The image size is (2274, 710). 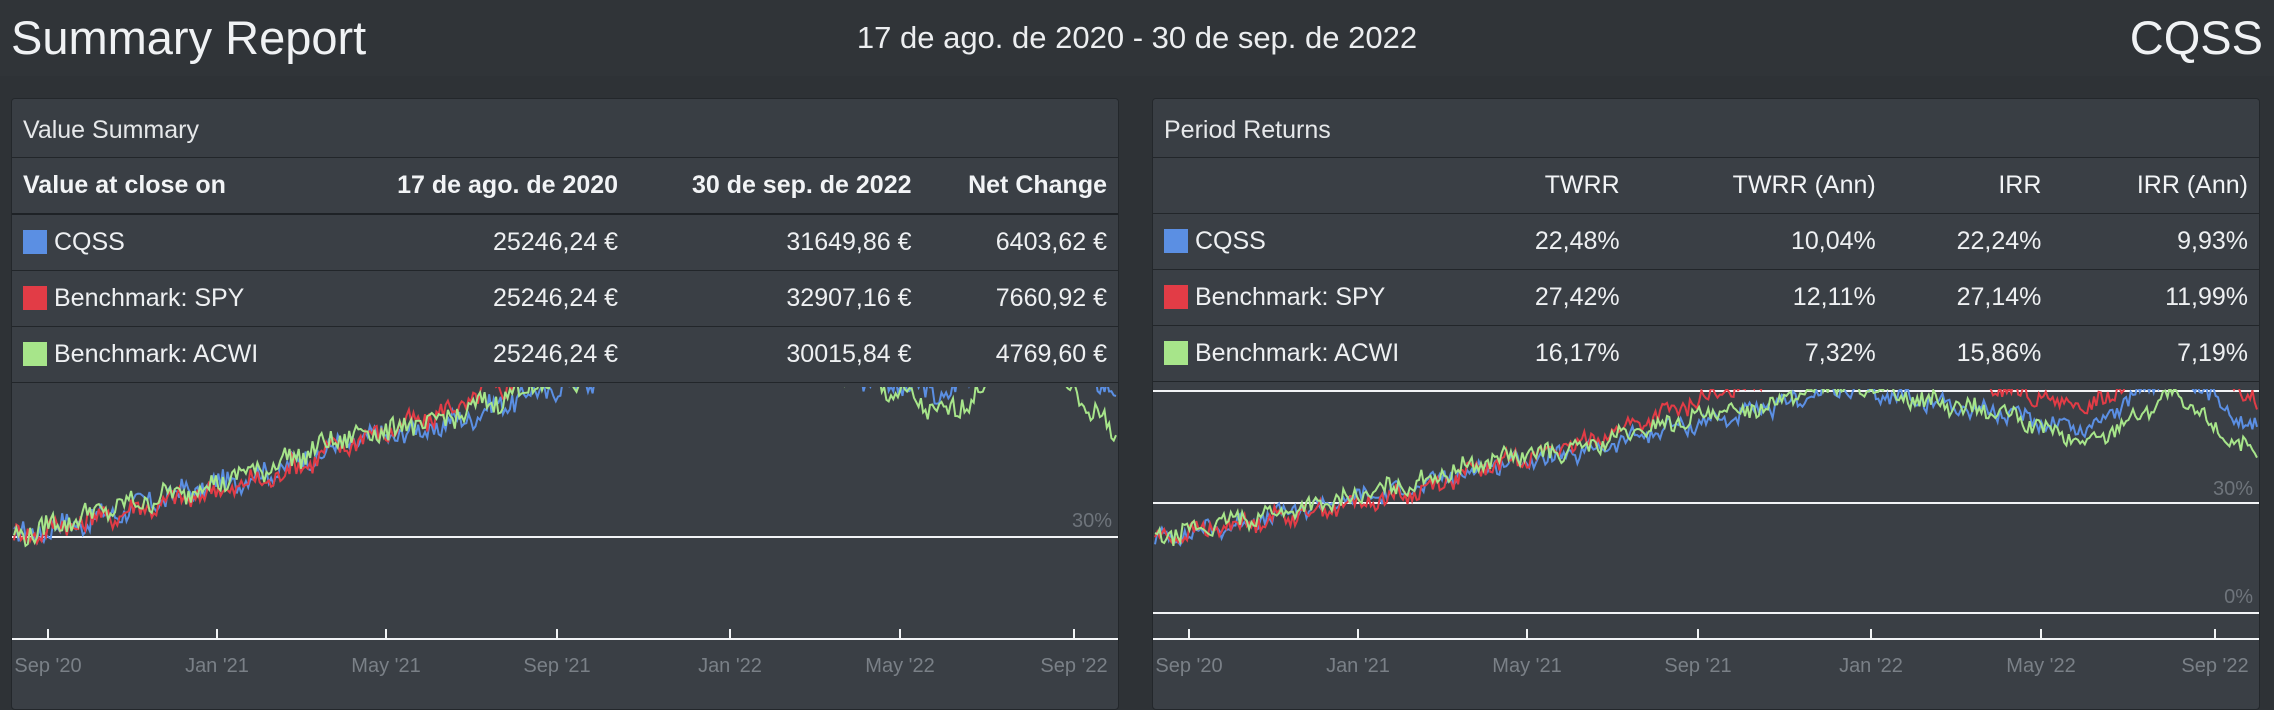 I want to click on table-cell: 30015,84 €, so click(x=776, y=354).